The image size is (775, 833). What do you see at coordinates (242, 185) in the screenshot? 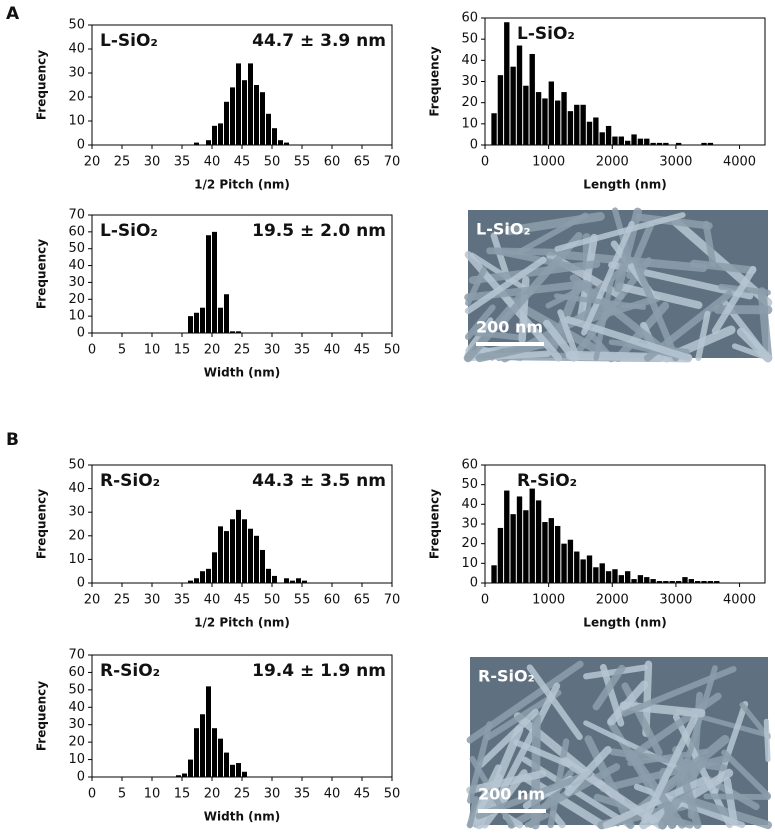
I see `x-axis-label: 1/2 Pitch (nm)` at bounding box center [242, 185].